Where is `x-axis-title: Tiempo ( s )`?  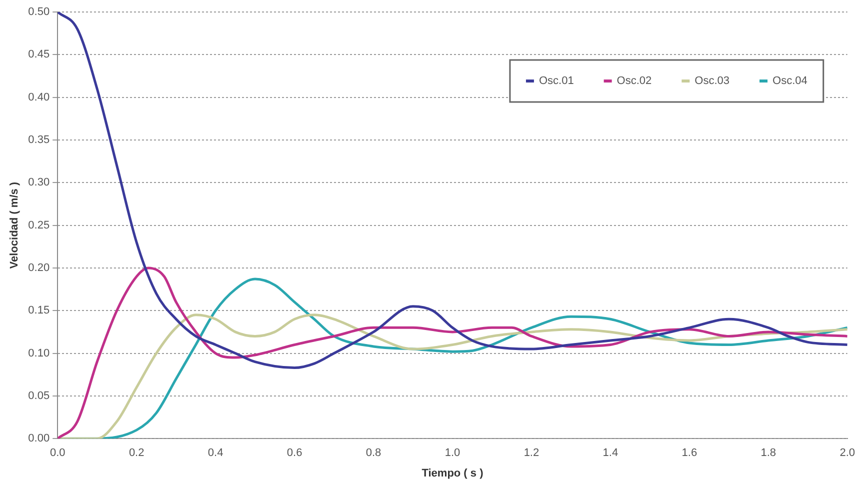
x-axis-title: Tiempo ( s ) is located at coordinates (453, 473).